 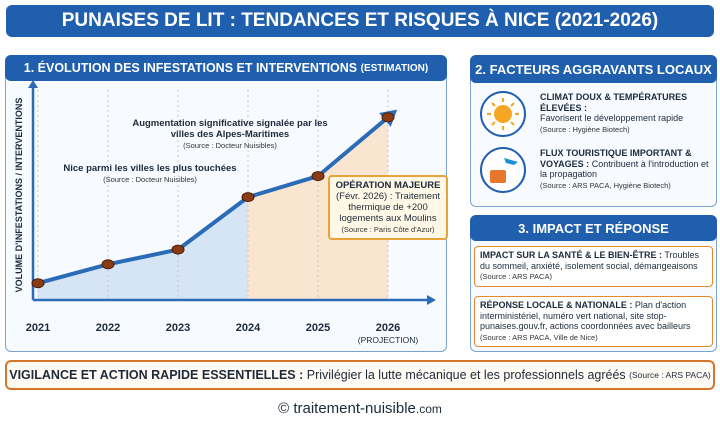 I want to click on impact-item-title: IMPACT SUR LA SANTÉ & LE BIEN-ÊTRE :, so click(x=571, y=255).